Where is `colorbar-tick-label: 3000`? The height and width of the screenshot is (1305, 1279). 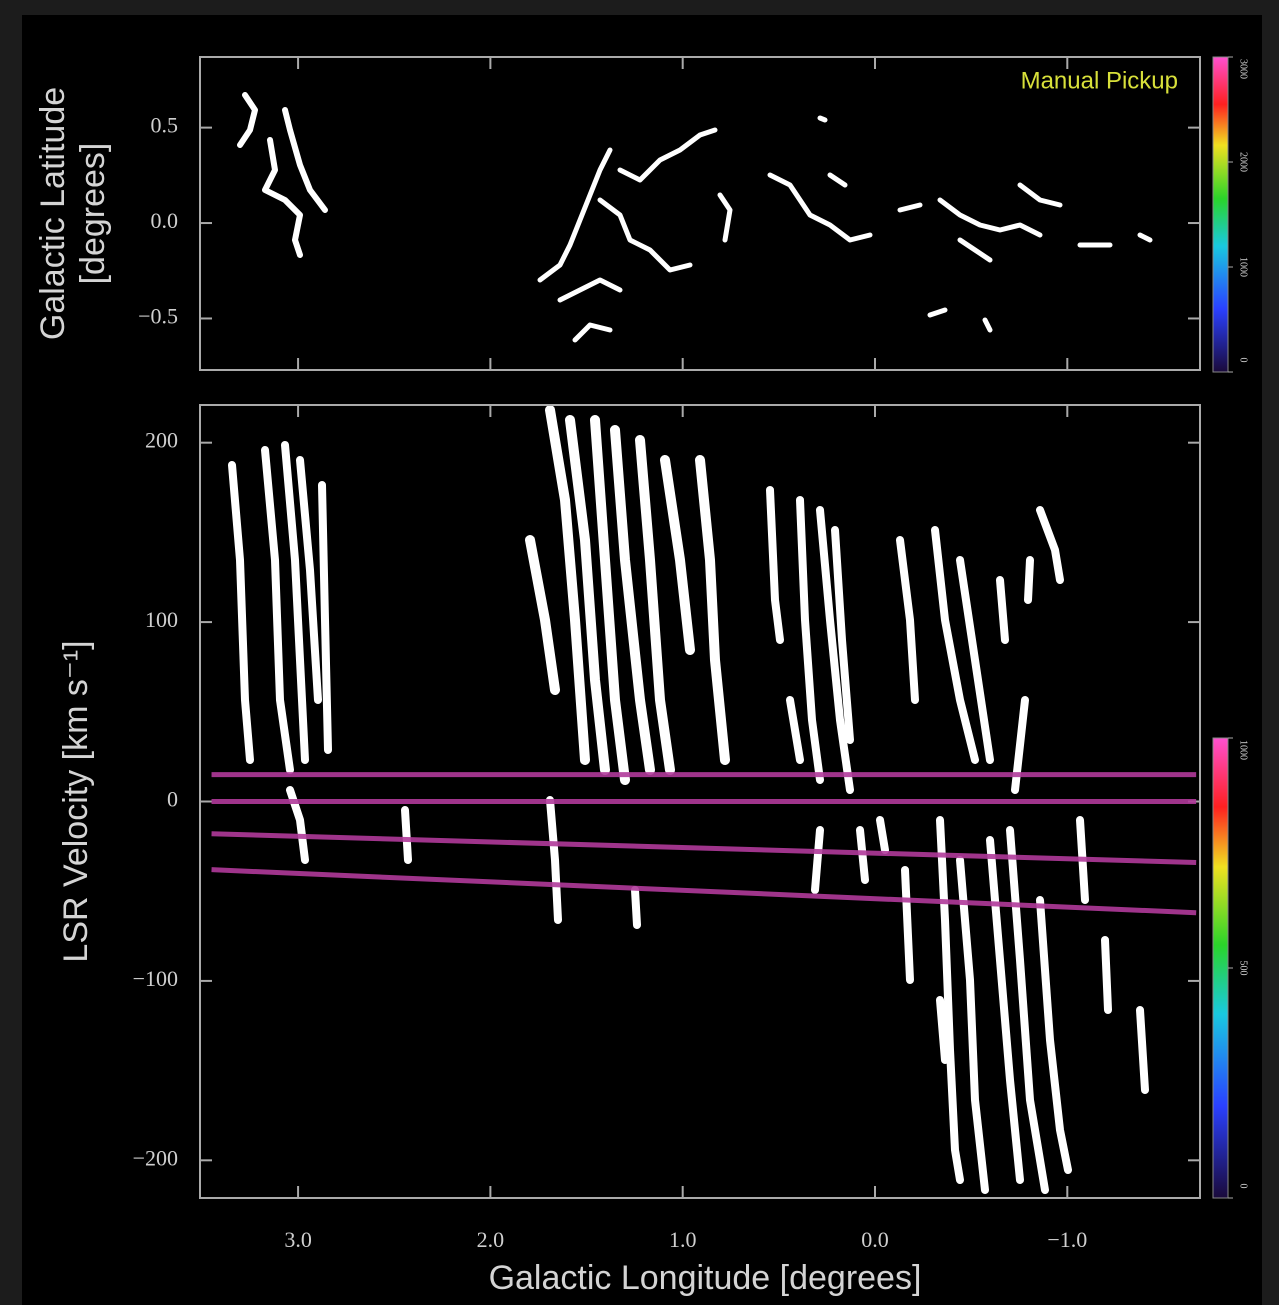 colorbar-tick-label: 3000 is located at coordinates (1243, 69).